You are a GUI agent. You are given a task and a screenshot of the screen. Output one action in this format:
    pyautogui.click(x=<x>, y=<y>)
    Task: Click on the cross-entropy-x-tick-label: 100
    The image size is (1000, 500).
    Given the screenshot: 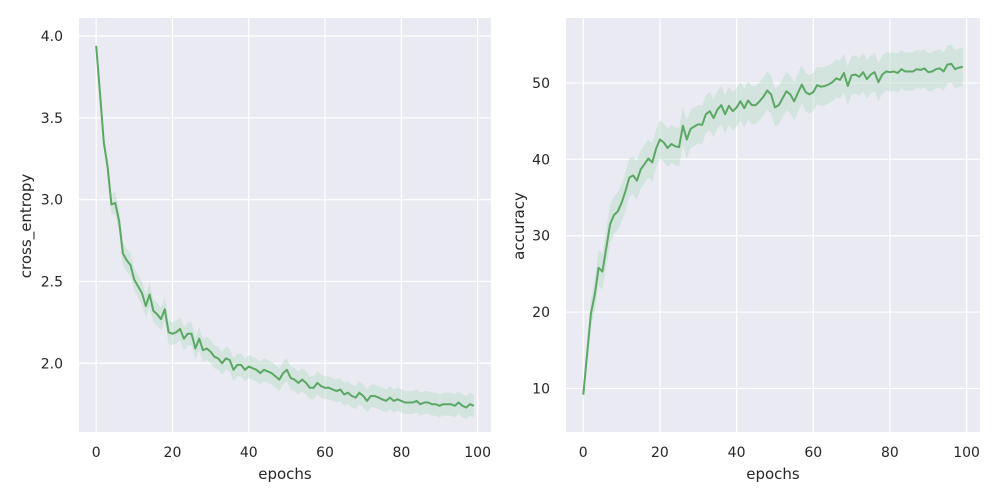 What is the action you would take?
    pyautogui.click(x=477, y=453)
    